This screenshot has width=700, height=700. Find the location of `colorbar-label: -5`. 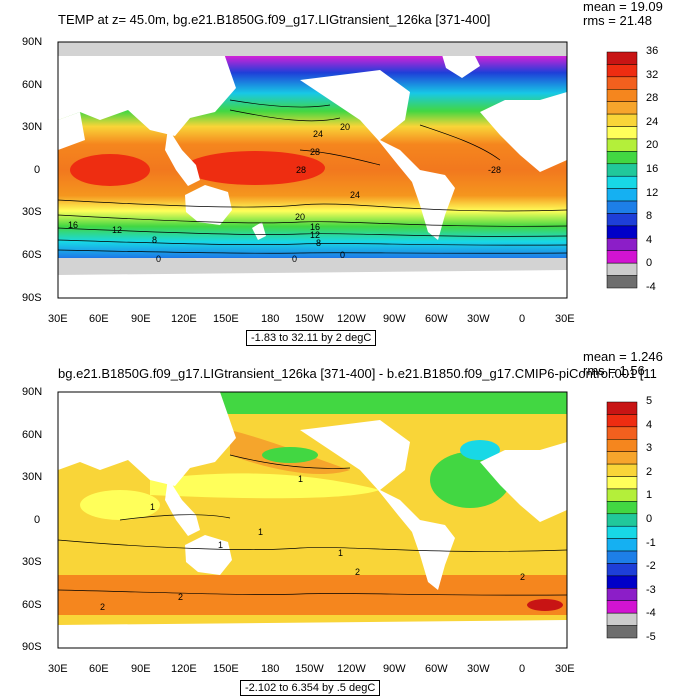

colorbar-label: -5 is located at coordinates (651, 637).